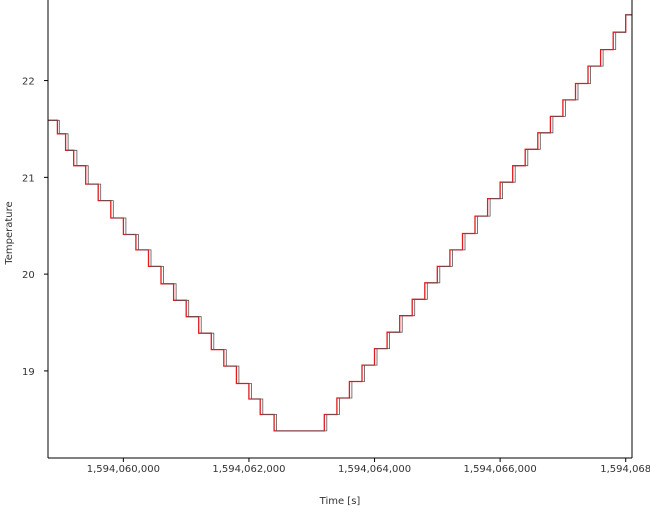  Describe the element at coordinates (28, 82) in the screenshot. I see `y-tick-label: 22` at that location.